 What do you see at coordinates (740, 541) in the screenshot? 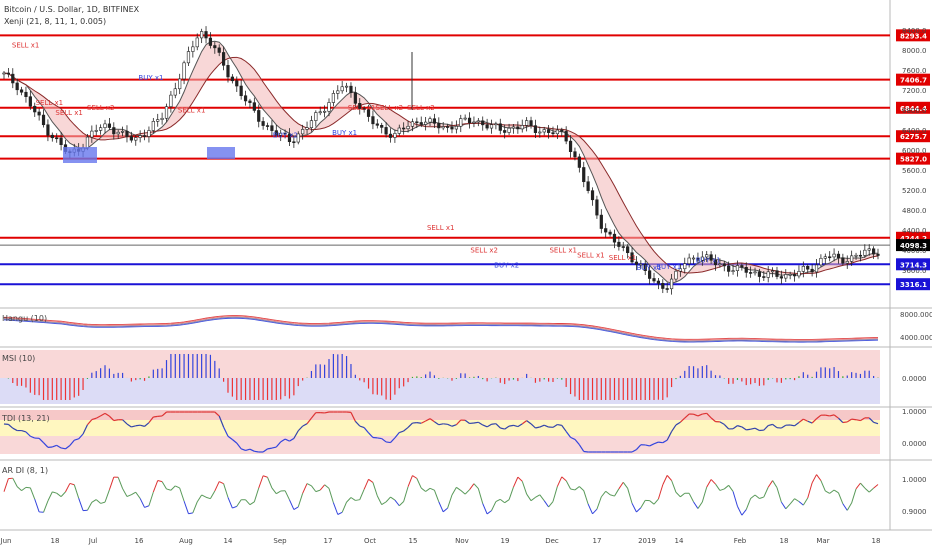
I see `x-tick-label: Feb` at bounding box center [740, 541].